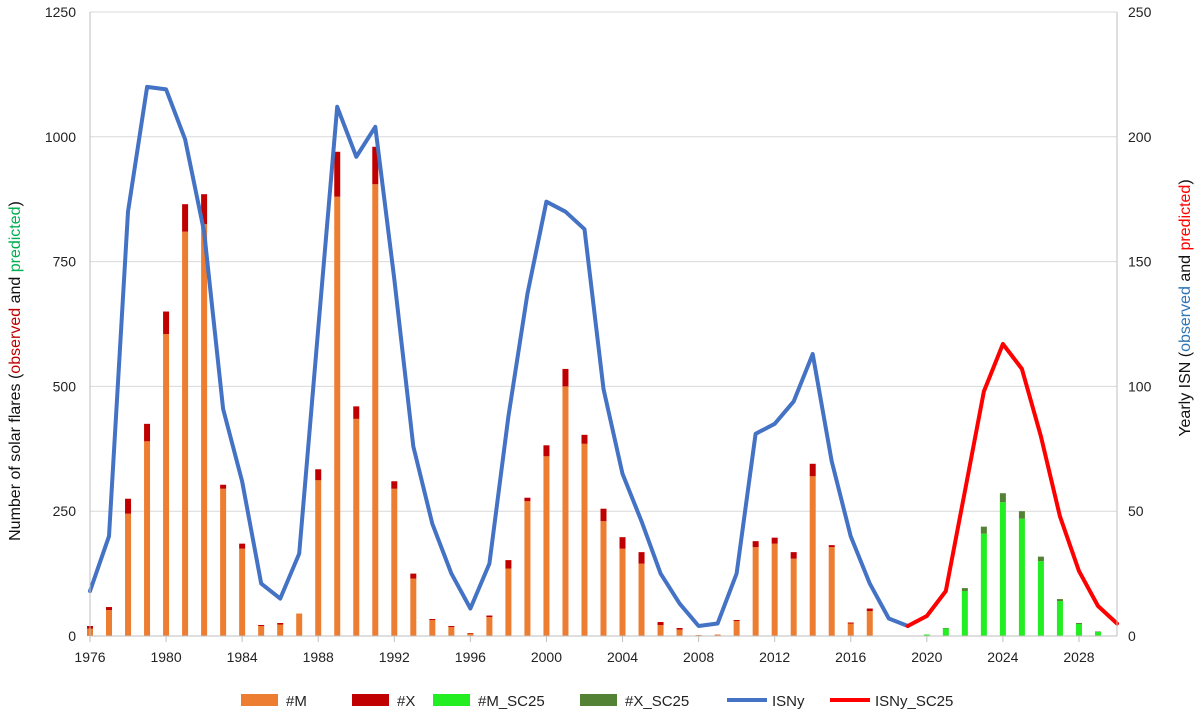 The height and width of the screenshot is (718, 1200). I want to click on left-tick-label: 1000, so click(60, 137).